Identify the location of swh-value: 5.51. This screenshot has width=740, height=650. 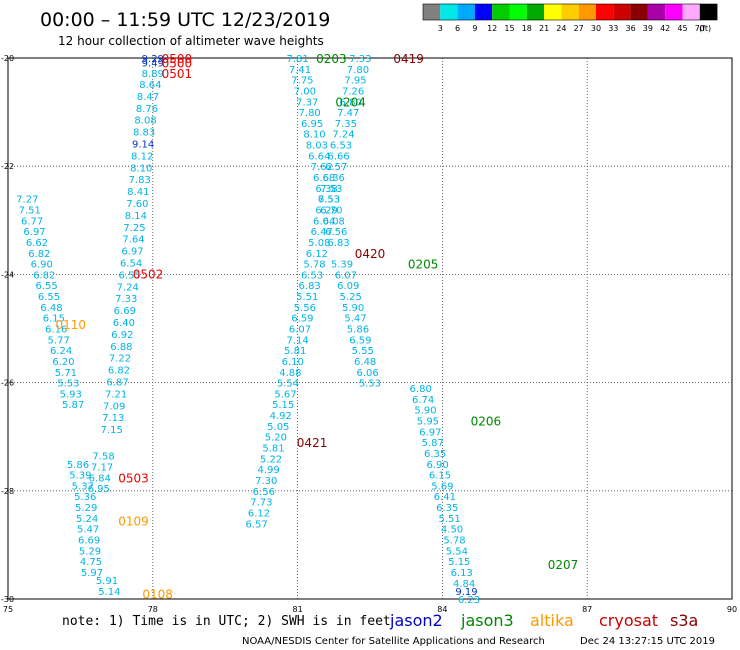
(307, 297).